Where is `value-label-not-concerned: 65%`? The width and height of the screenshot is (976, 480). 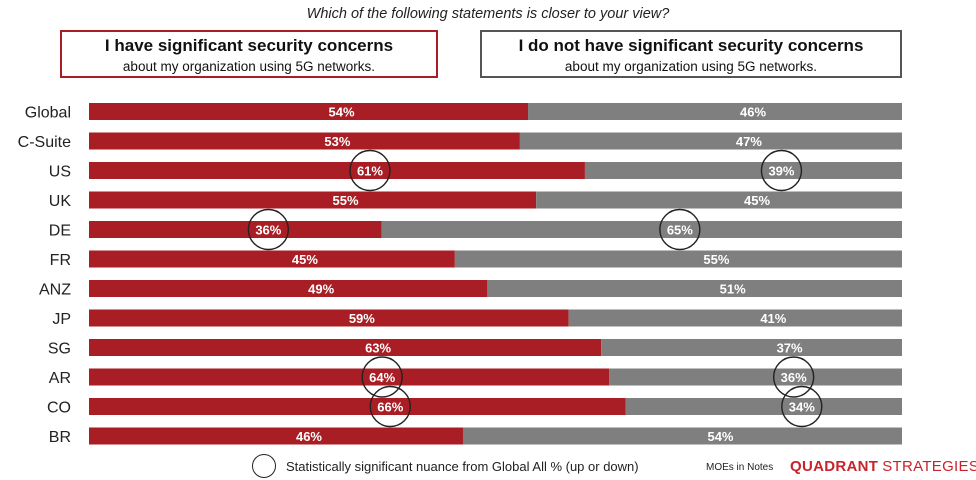 value-label-not-concerned: 65% is located at coordinates (680, 230).